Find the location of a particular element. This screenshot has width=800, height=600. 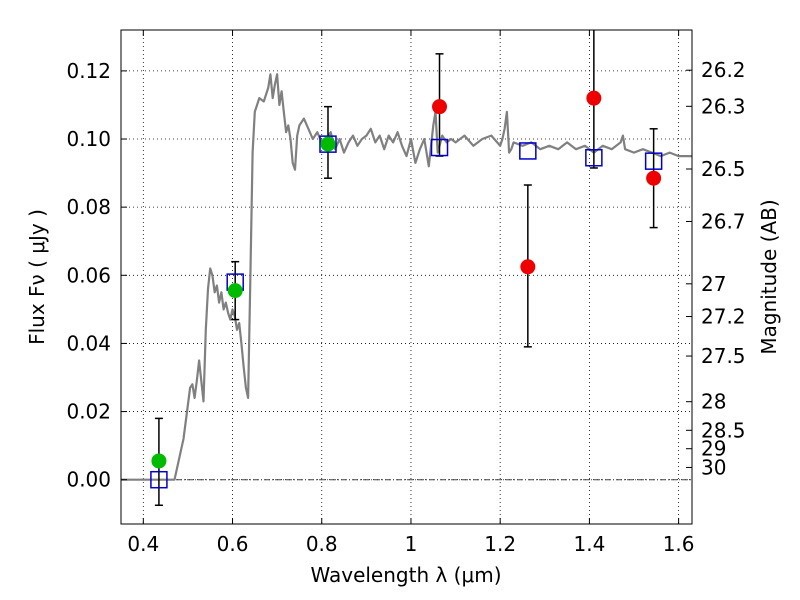

x-axis-label: Wavelength λ (μm) is located at coordinates (405, 575).